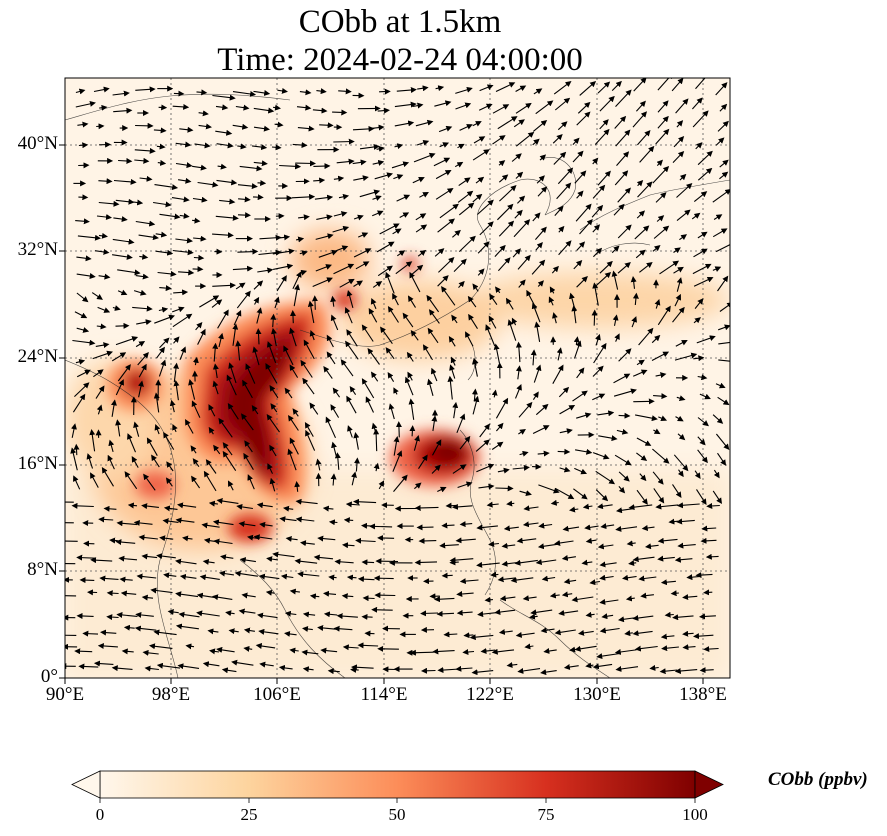  What do you see at coordinates (400, 22) in the screenshot?
I see `plot-title: CObb at 1.5km` at bounding box center [400, 22].